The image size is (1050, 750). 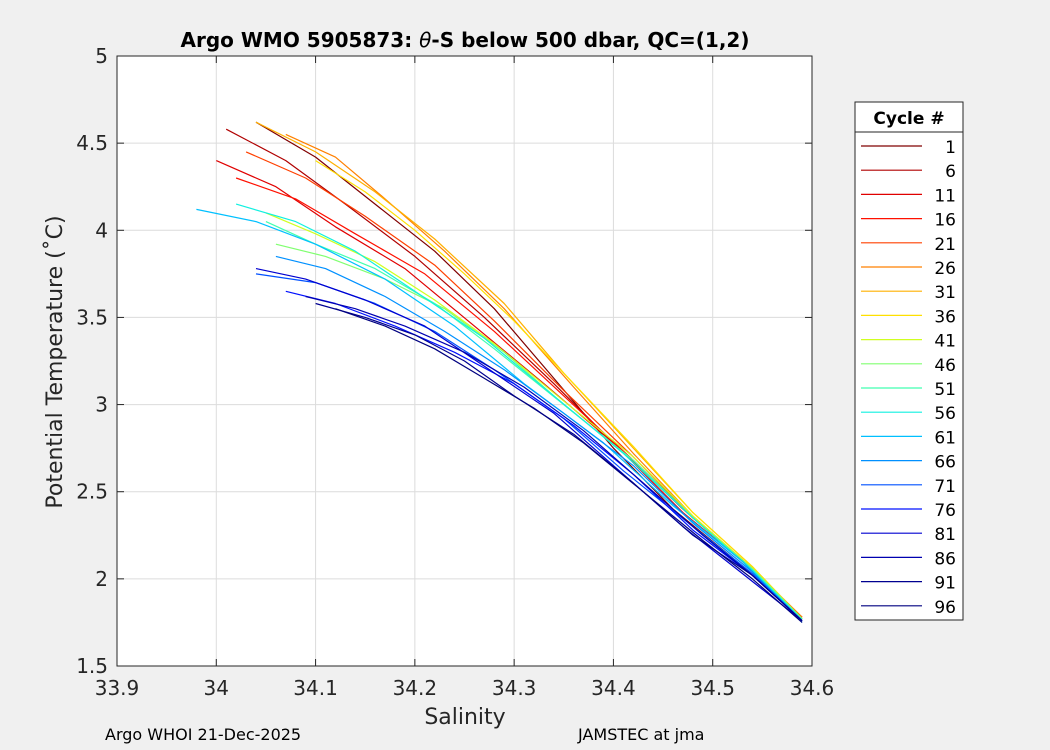 What do you see at coordinates (117, 688) in the screenshot?
I see `x-tick-label: 33.9` at bounding box center [117, 688].